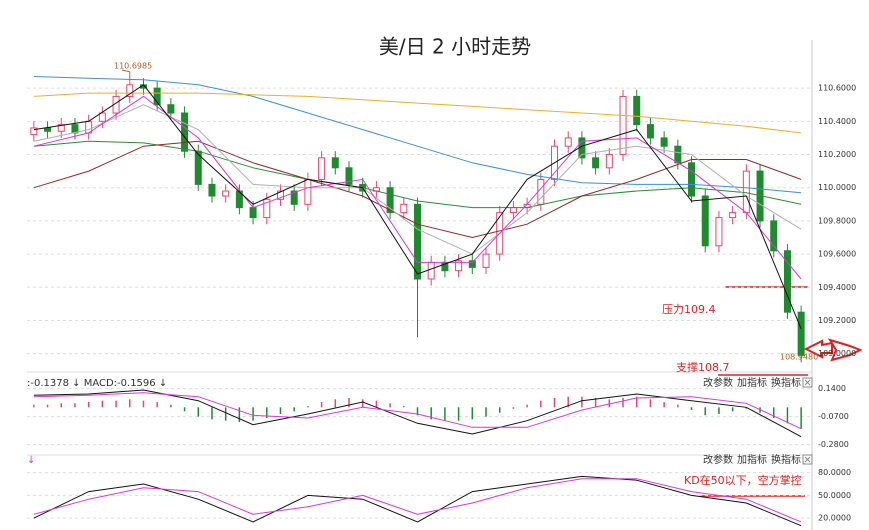 The width and height of the screenshot is (869, 530). Describe the element at coordinates (837, 187) in the screenshot. I see `y-tick-label: 110.0000` at that location.